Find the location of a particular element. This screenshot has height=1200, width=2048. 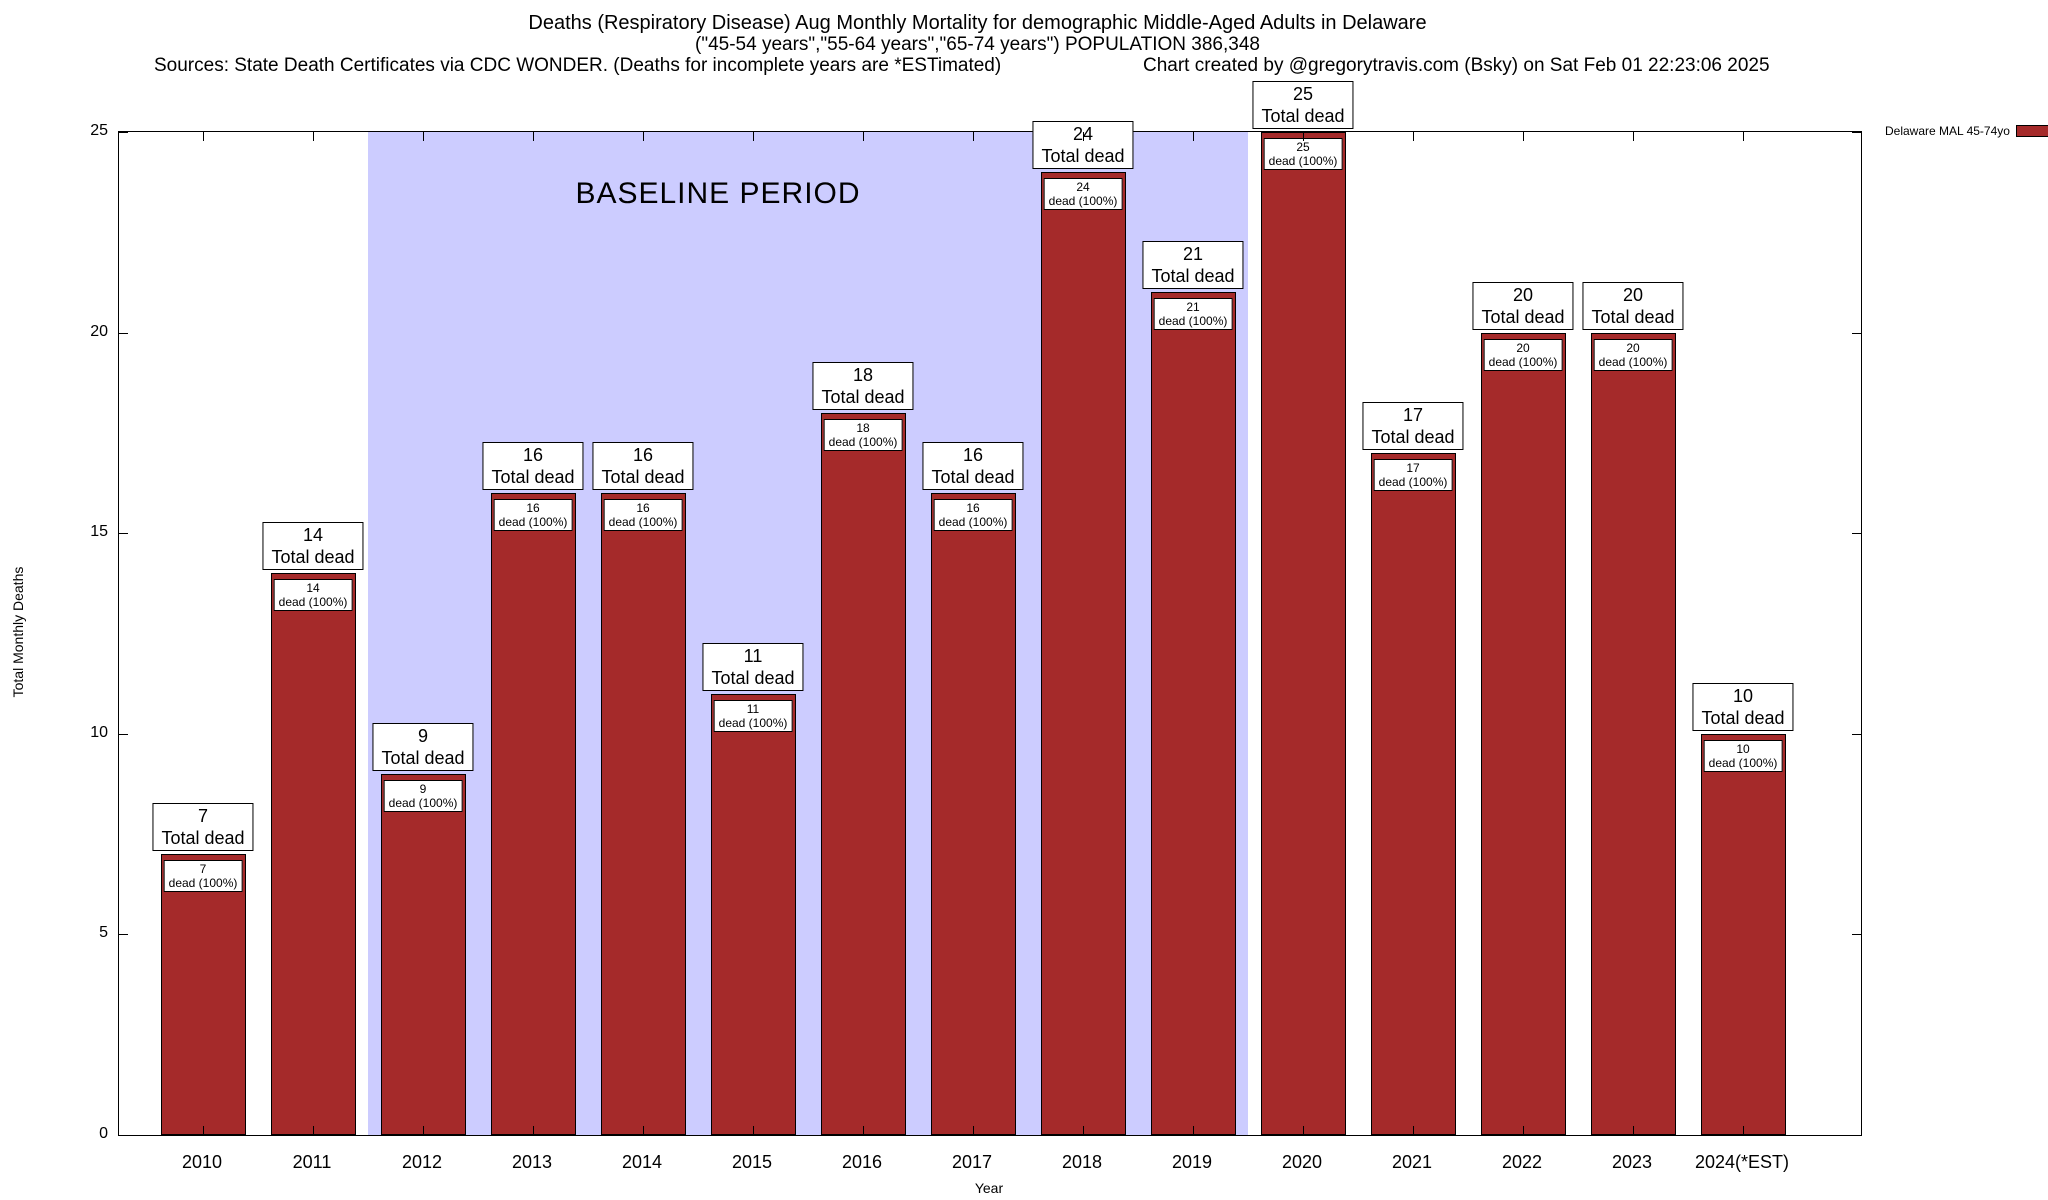

bar-total-label: 25 Total dead is located at coordinates (1303, 105).